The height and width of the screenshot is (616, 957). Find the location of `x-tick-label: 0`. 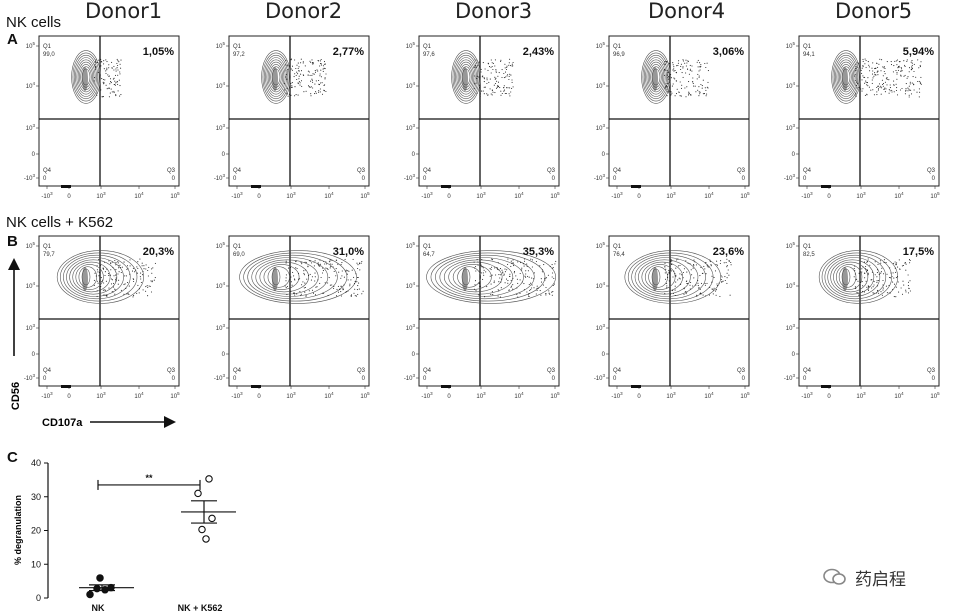

x-tick-label: 0 is located at coordinates (449, 397).